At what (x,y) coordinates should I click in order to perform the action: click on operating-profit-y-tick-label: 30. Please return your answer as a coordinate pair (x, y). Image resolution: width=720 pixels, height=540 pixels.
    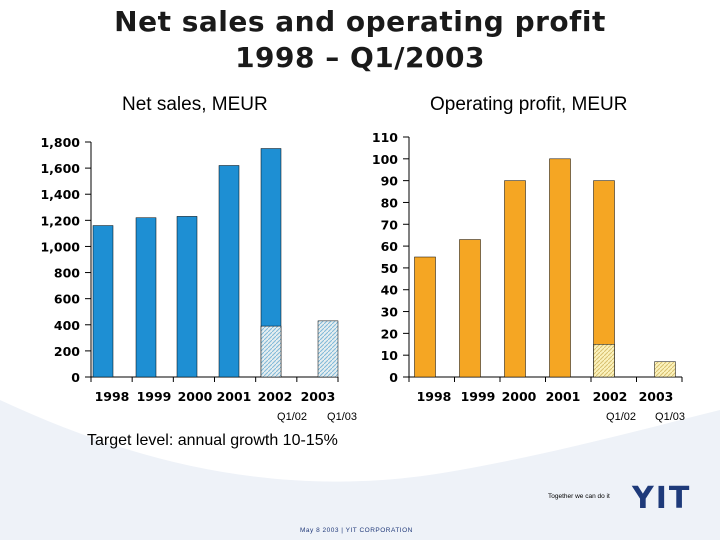
    Looking at the image, I should click on (390, 312).